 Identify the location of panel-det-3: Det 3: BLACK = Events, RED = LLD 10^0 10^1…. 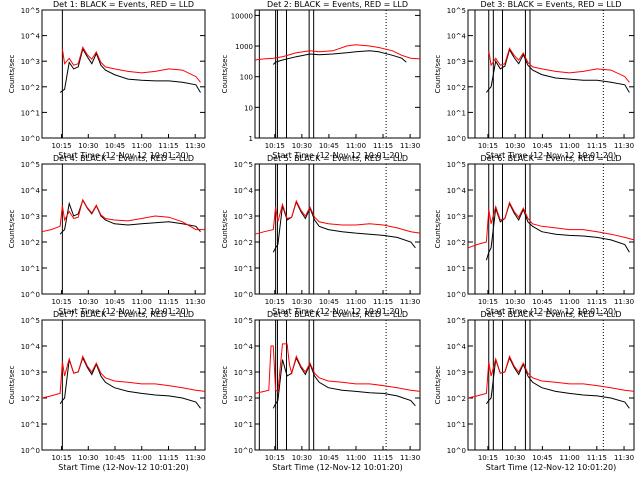
(534, 80).